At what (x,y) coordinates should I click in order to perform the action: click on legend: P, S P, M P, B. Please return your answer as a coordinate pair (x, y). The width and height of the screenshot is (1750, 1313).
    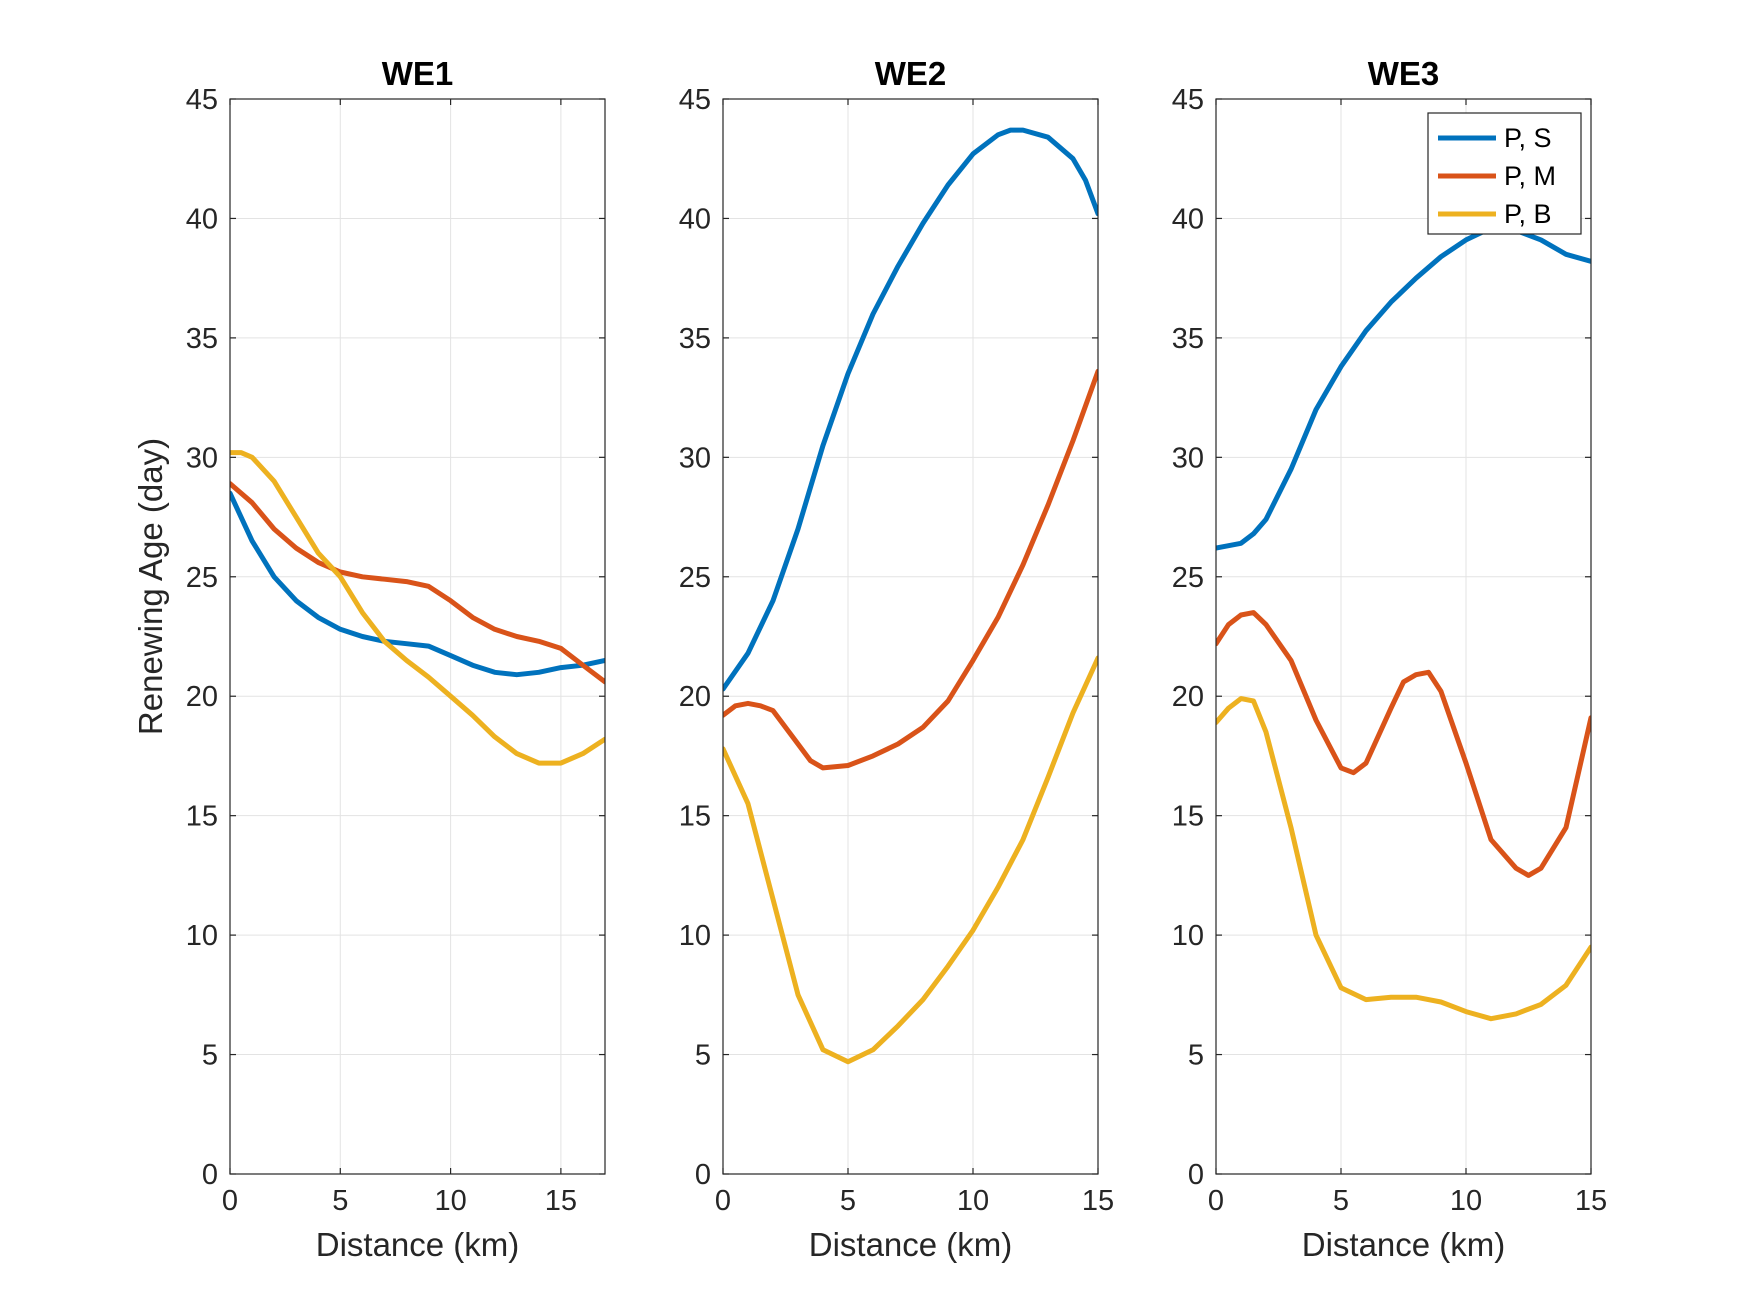
    Looking at the image, I should click on (1504, 173).